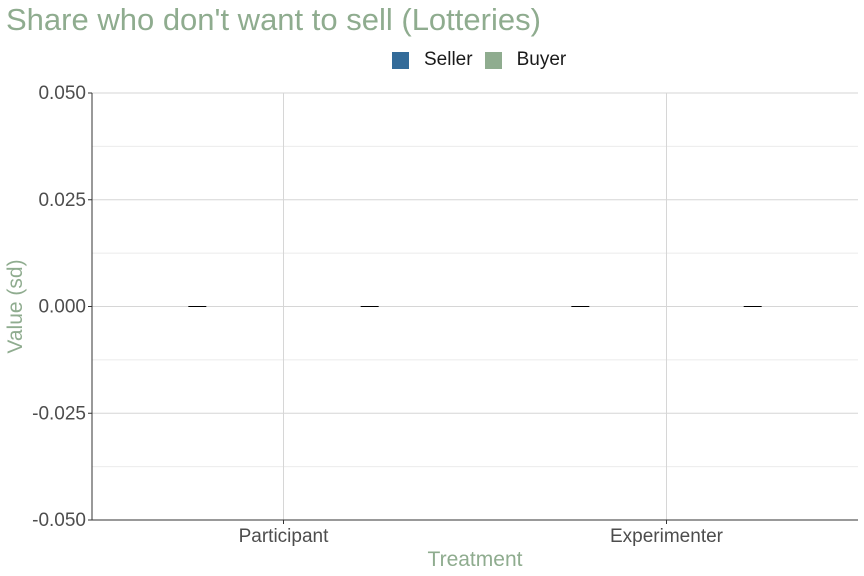 This screenshot has height=576, width=864. Describe the element at coordinates (493, 60) in the screenshot. I see `legend-swatch-buyer` at that location.